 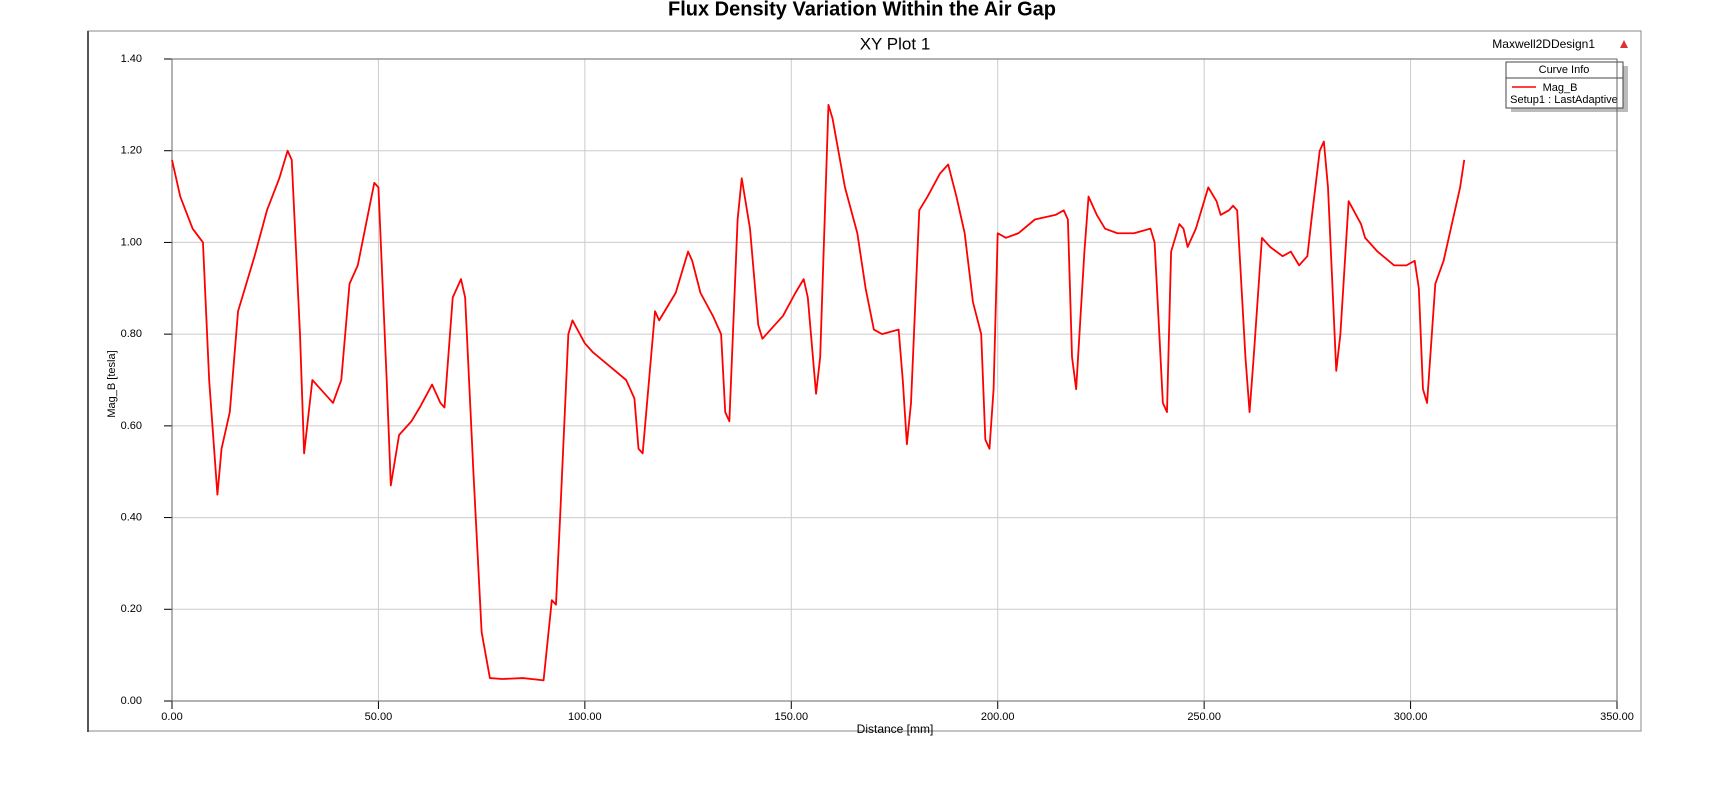 What do you see at coordinates (112, 383) in the screenshot?
I see `y-axis-label: Mag_B [tesla]` at bounding box center [112, 383].